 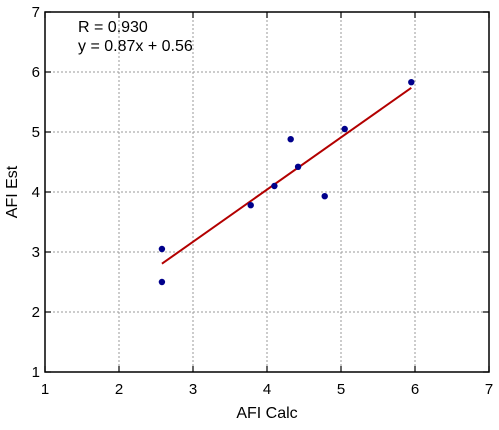 I want to click on x-tick-label: 5, so click(x=341, y=389).